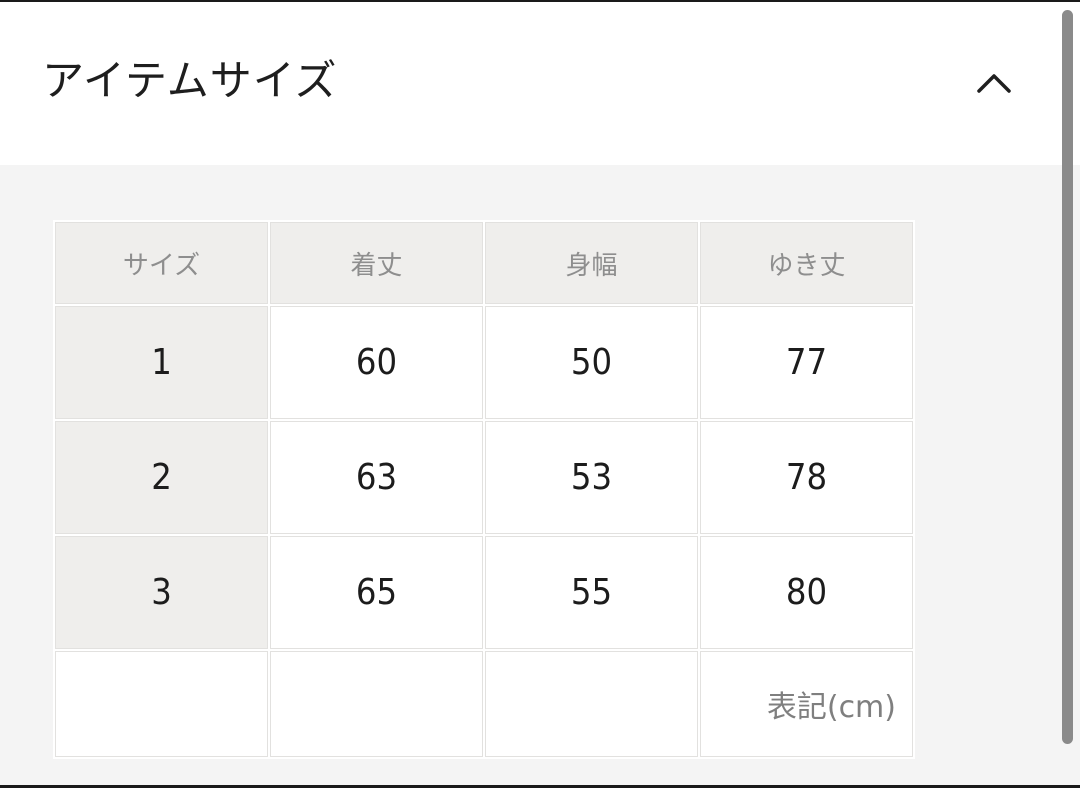 Image resolution: width=1080 pixels, height=788 pixels. Describe the element at coordinates (190, 80) in the screenshot. I see `page-title: アイテムサイズ` at that location.